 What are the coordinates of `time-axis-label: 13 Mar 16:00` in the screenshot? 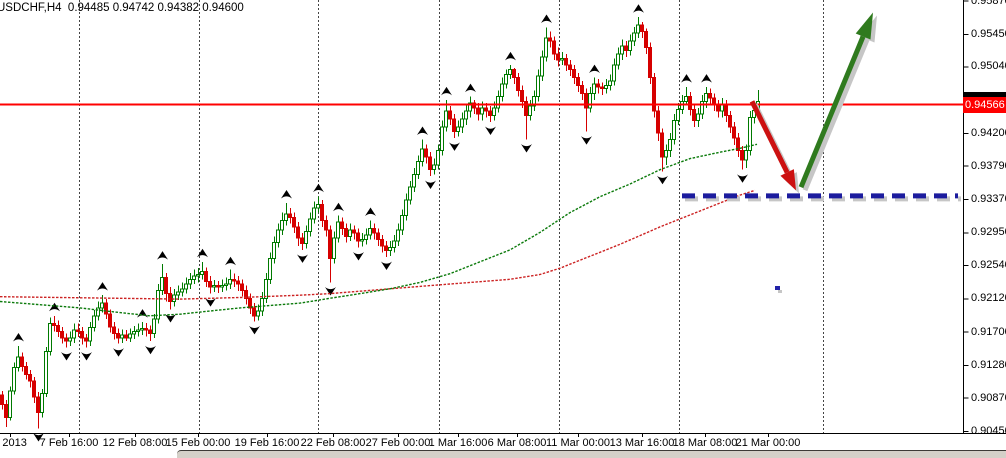 It's located at (642, 443).